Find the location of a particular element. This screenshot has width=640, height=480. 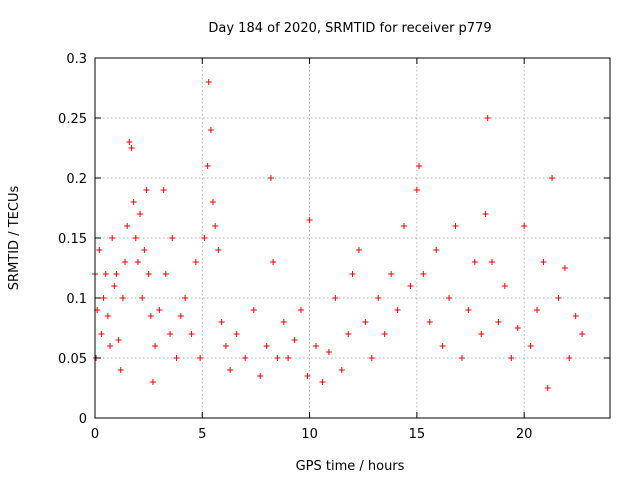

x-tick-label: 15 is located at coordinates (417, 434).